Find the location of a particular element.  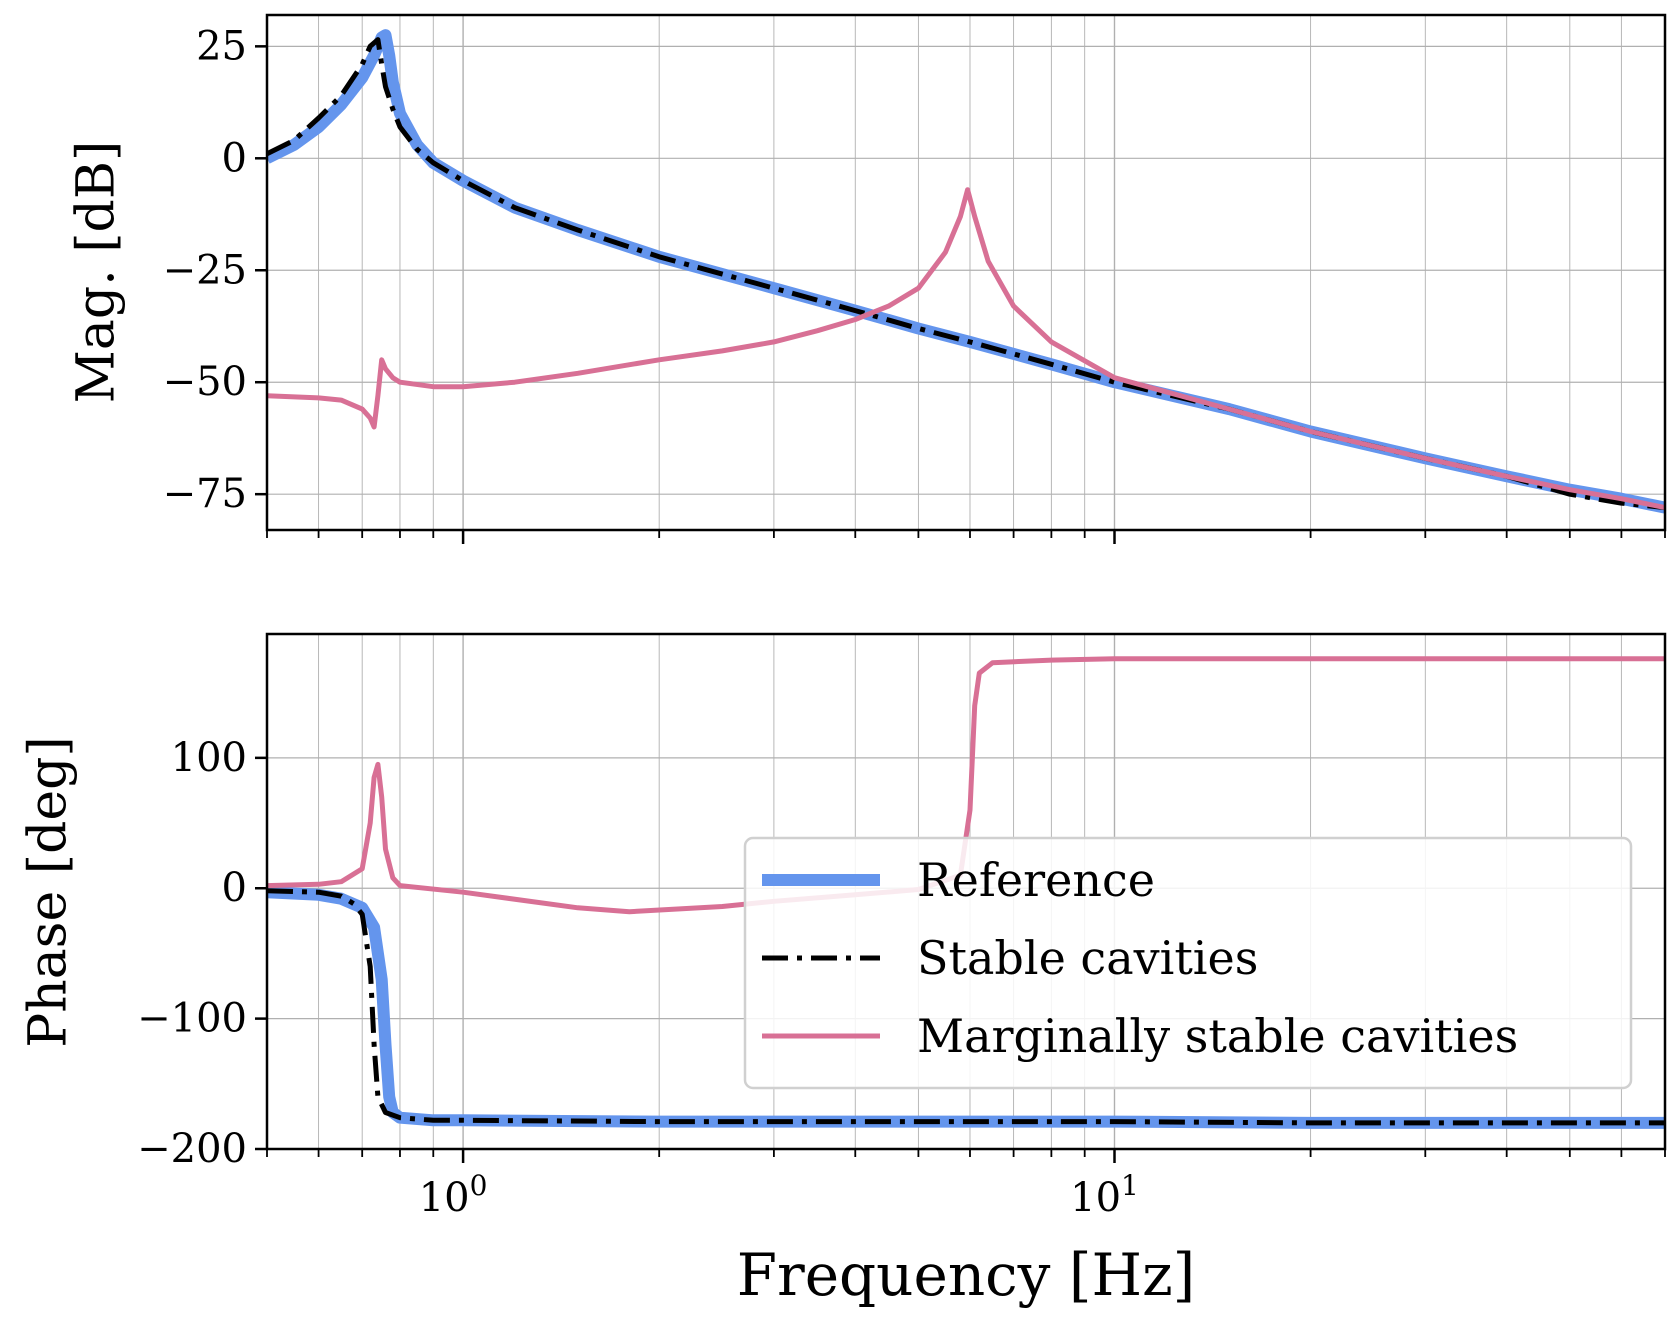

y-tick-label: −50 is located at coordinates (205, 382).